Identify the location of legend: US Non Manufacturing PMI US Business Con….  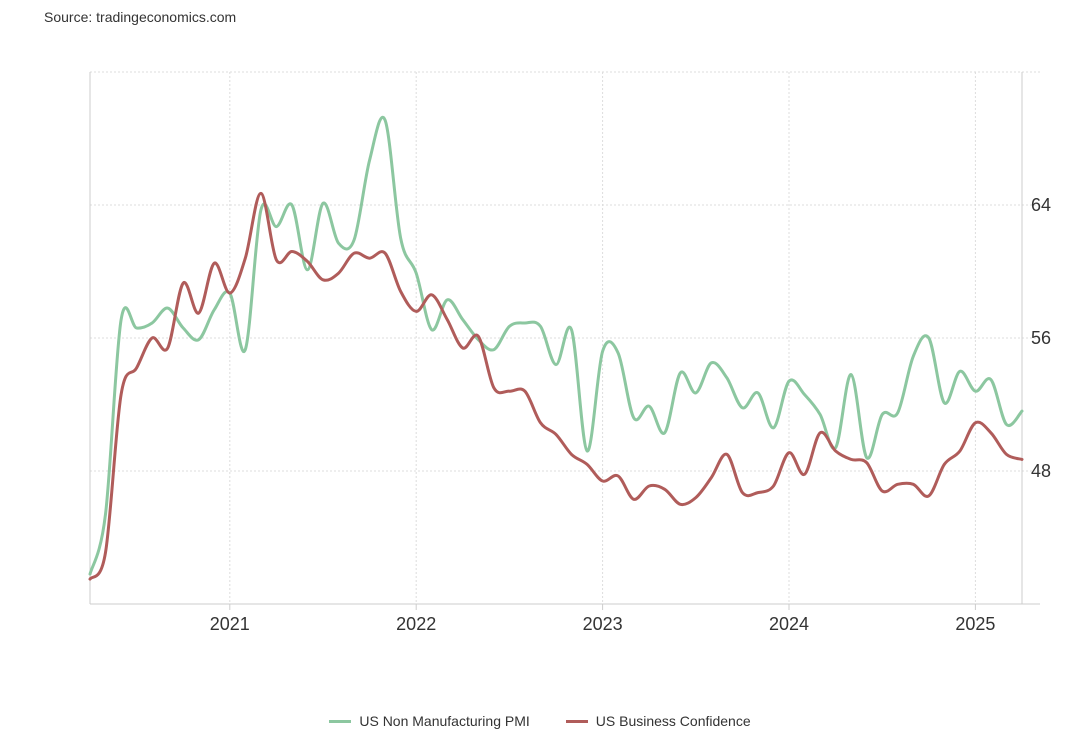
(540, 721).